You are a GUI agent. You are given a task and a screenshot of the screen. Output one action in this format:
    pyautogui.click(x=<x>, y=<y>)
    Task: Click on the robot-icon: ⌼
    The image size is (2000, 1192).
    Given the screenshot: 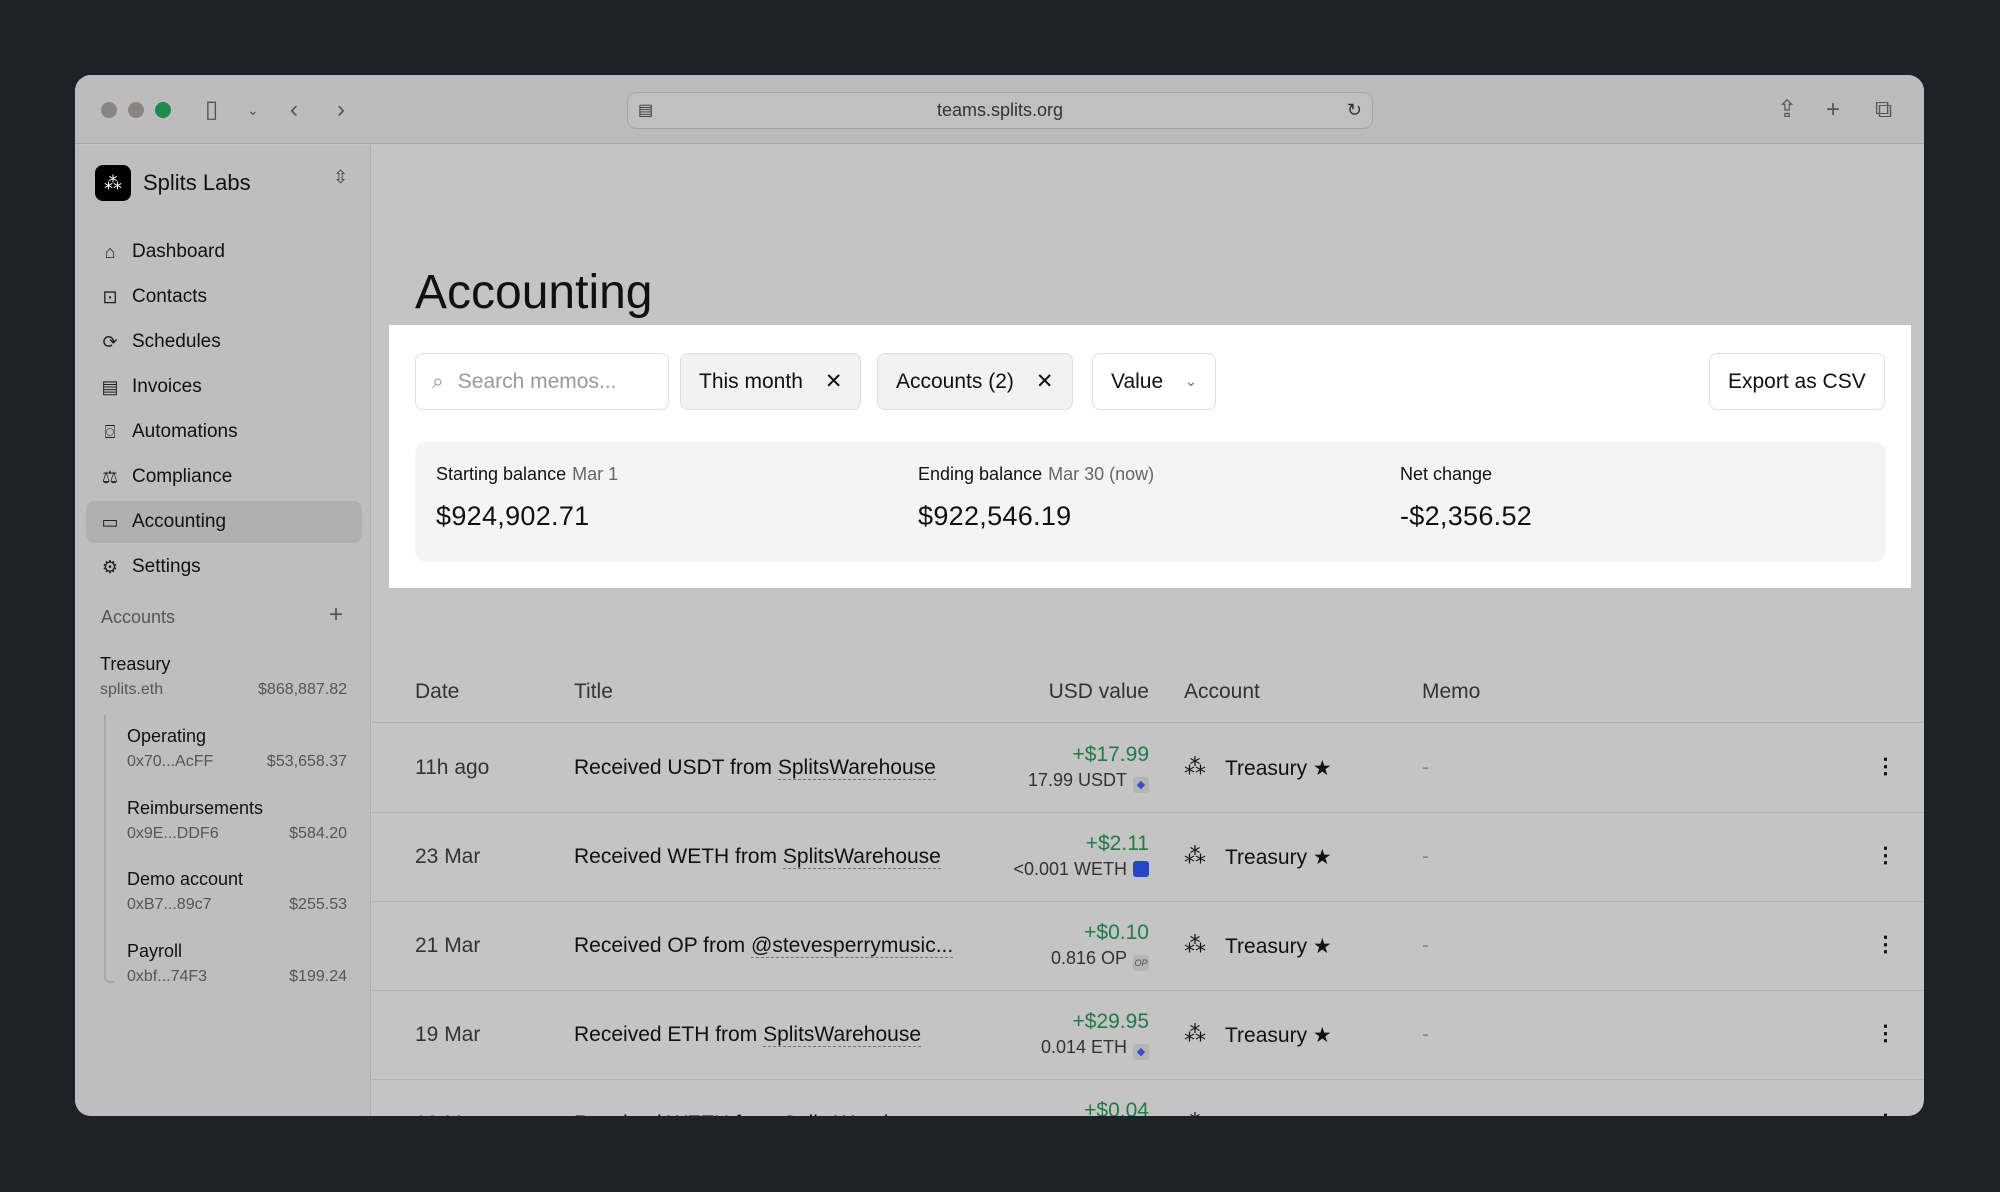 What is the action you would take?
    pyautogui.click(x=110, y=431)
    